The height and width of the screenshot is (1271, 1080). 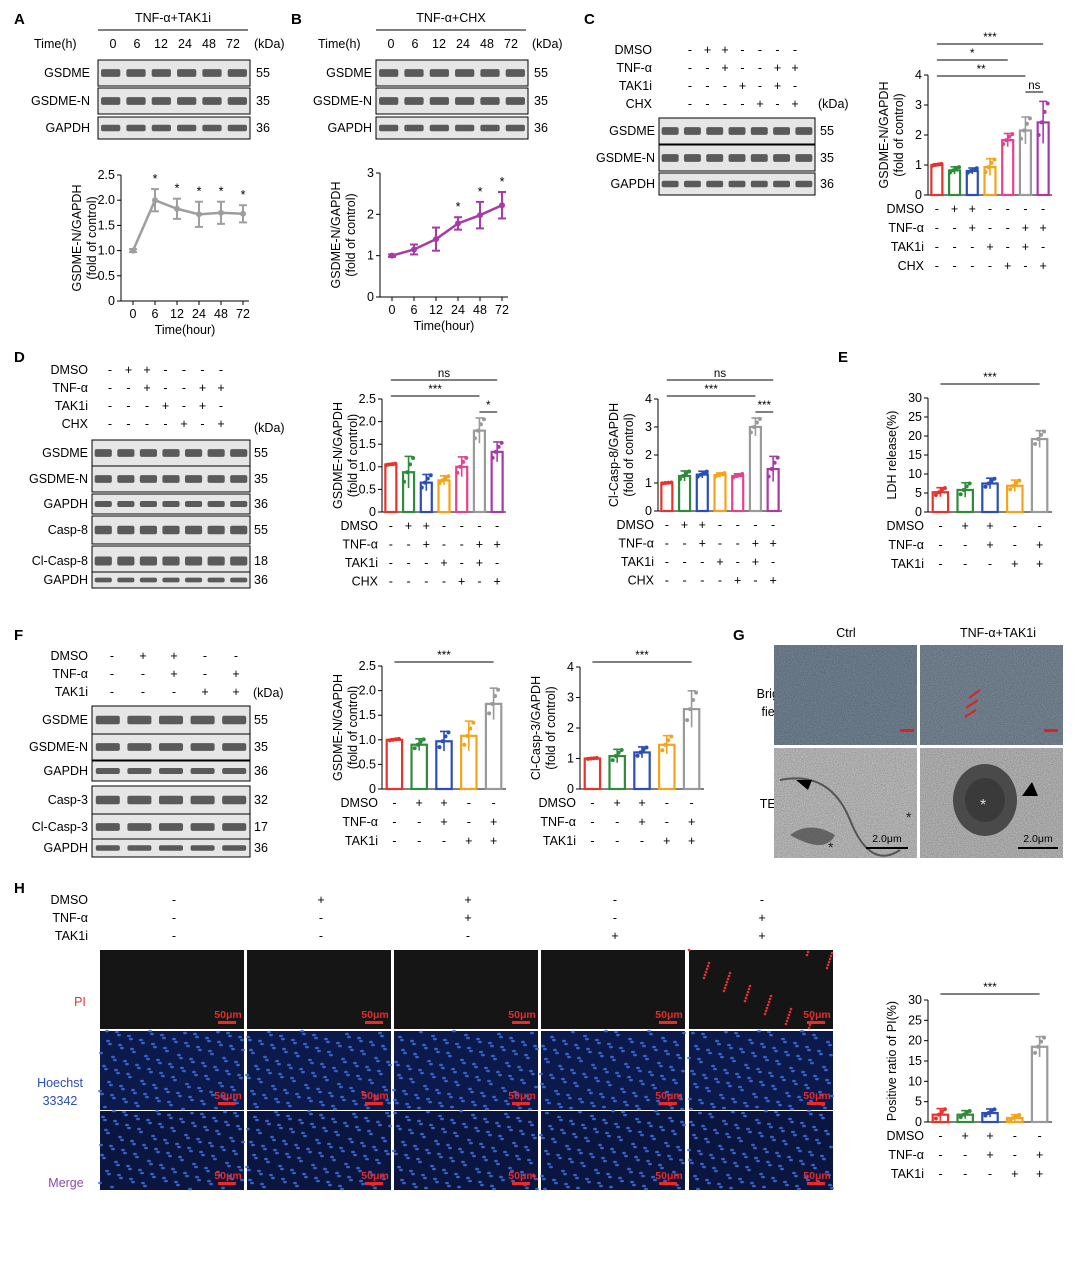 What do you see at coordinates (570, 728) in the screenshot?
I see `y-tick-label: 2` at bounding box center [570, 728].